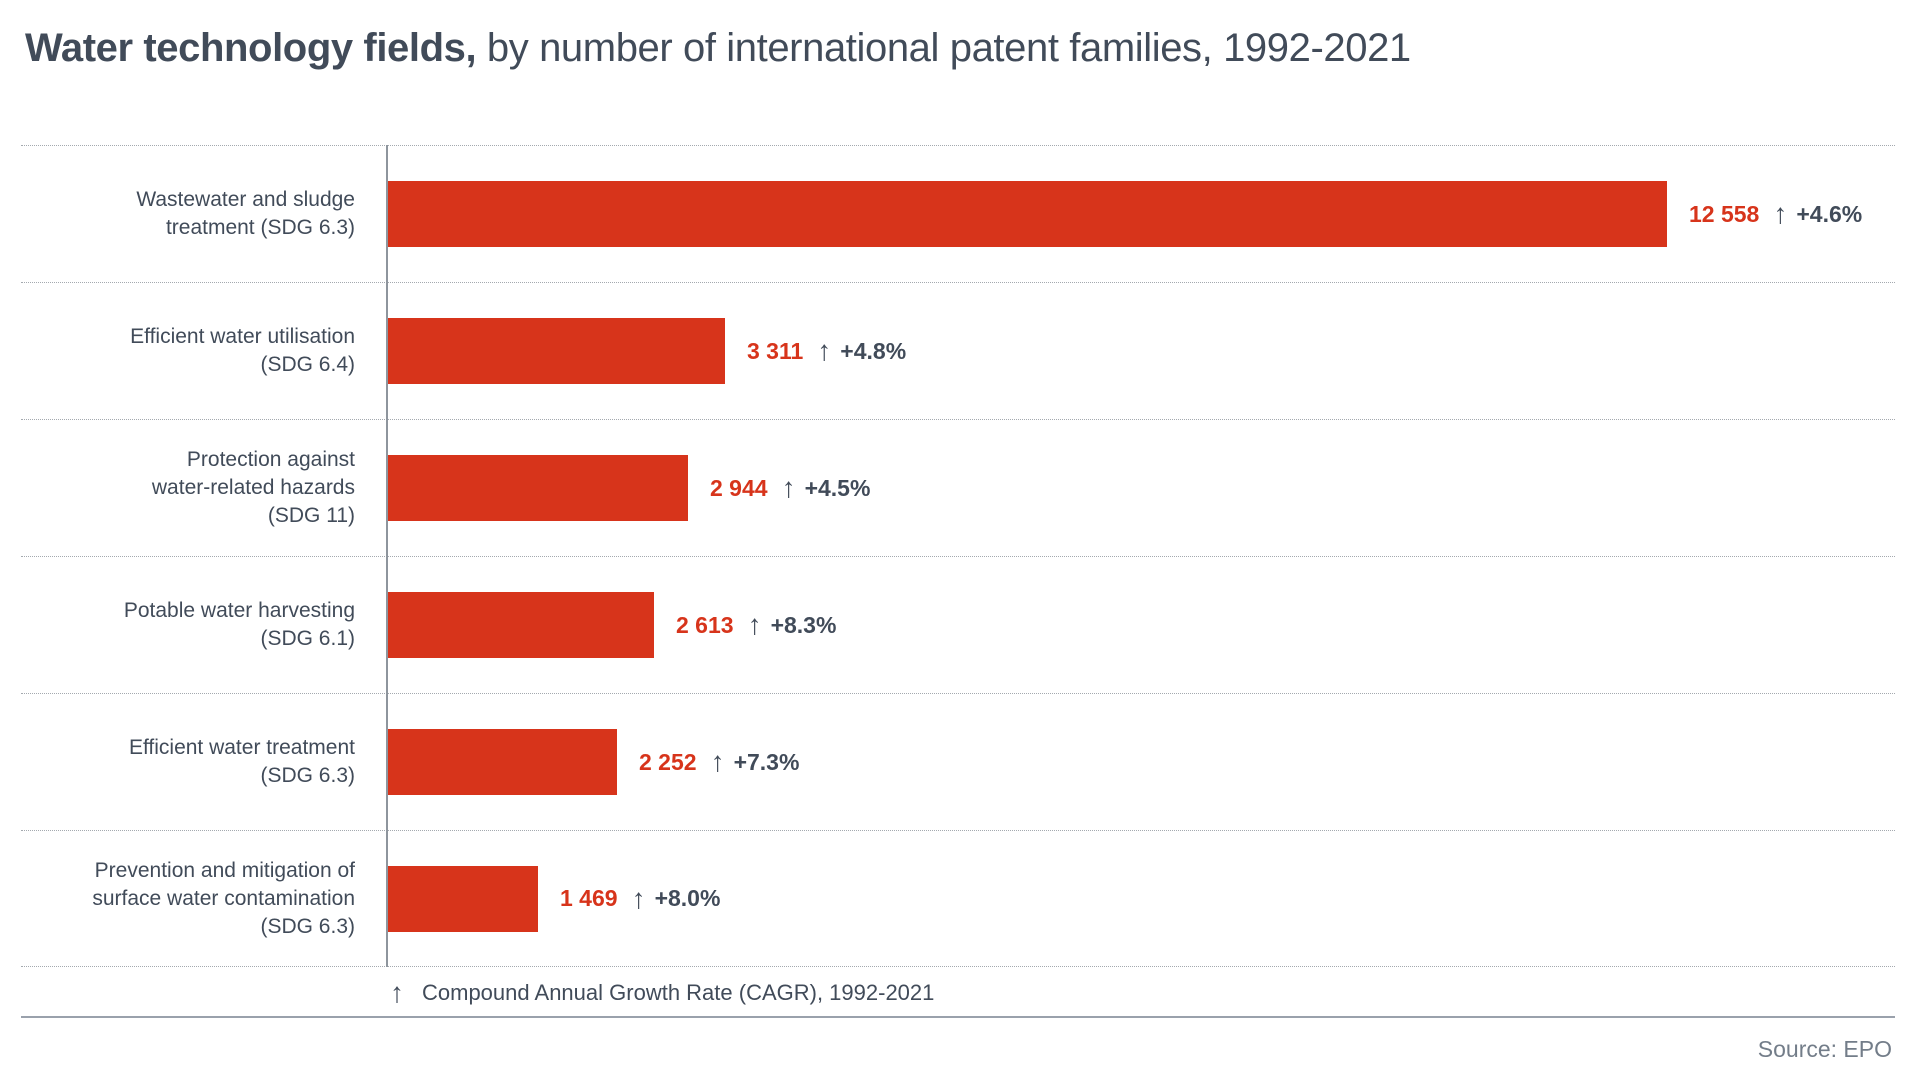  I want to click on bar-zone: 3 311 ↑ +4.8%, so click(1141, 351).